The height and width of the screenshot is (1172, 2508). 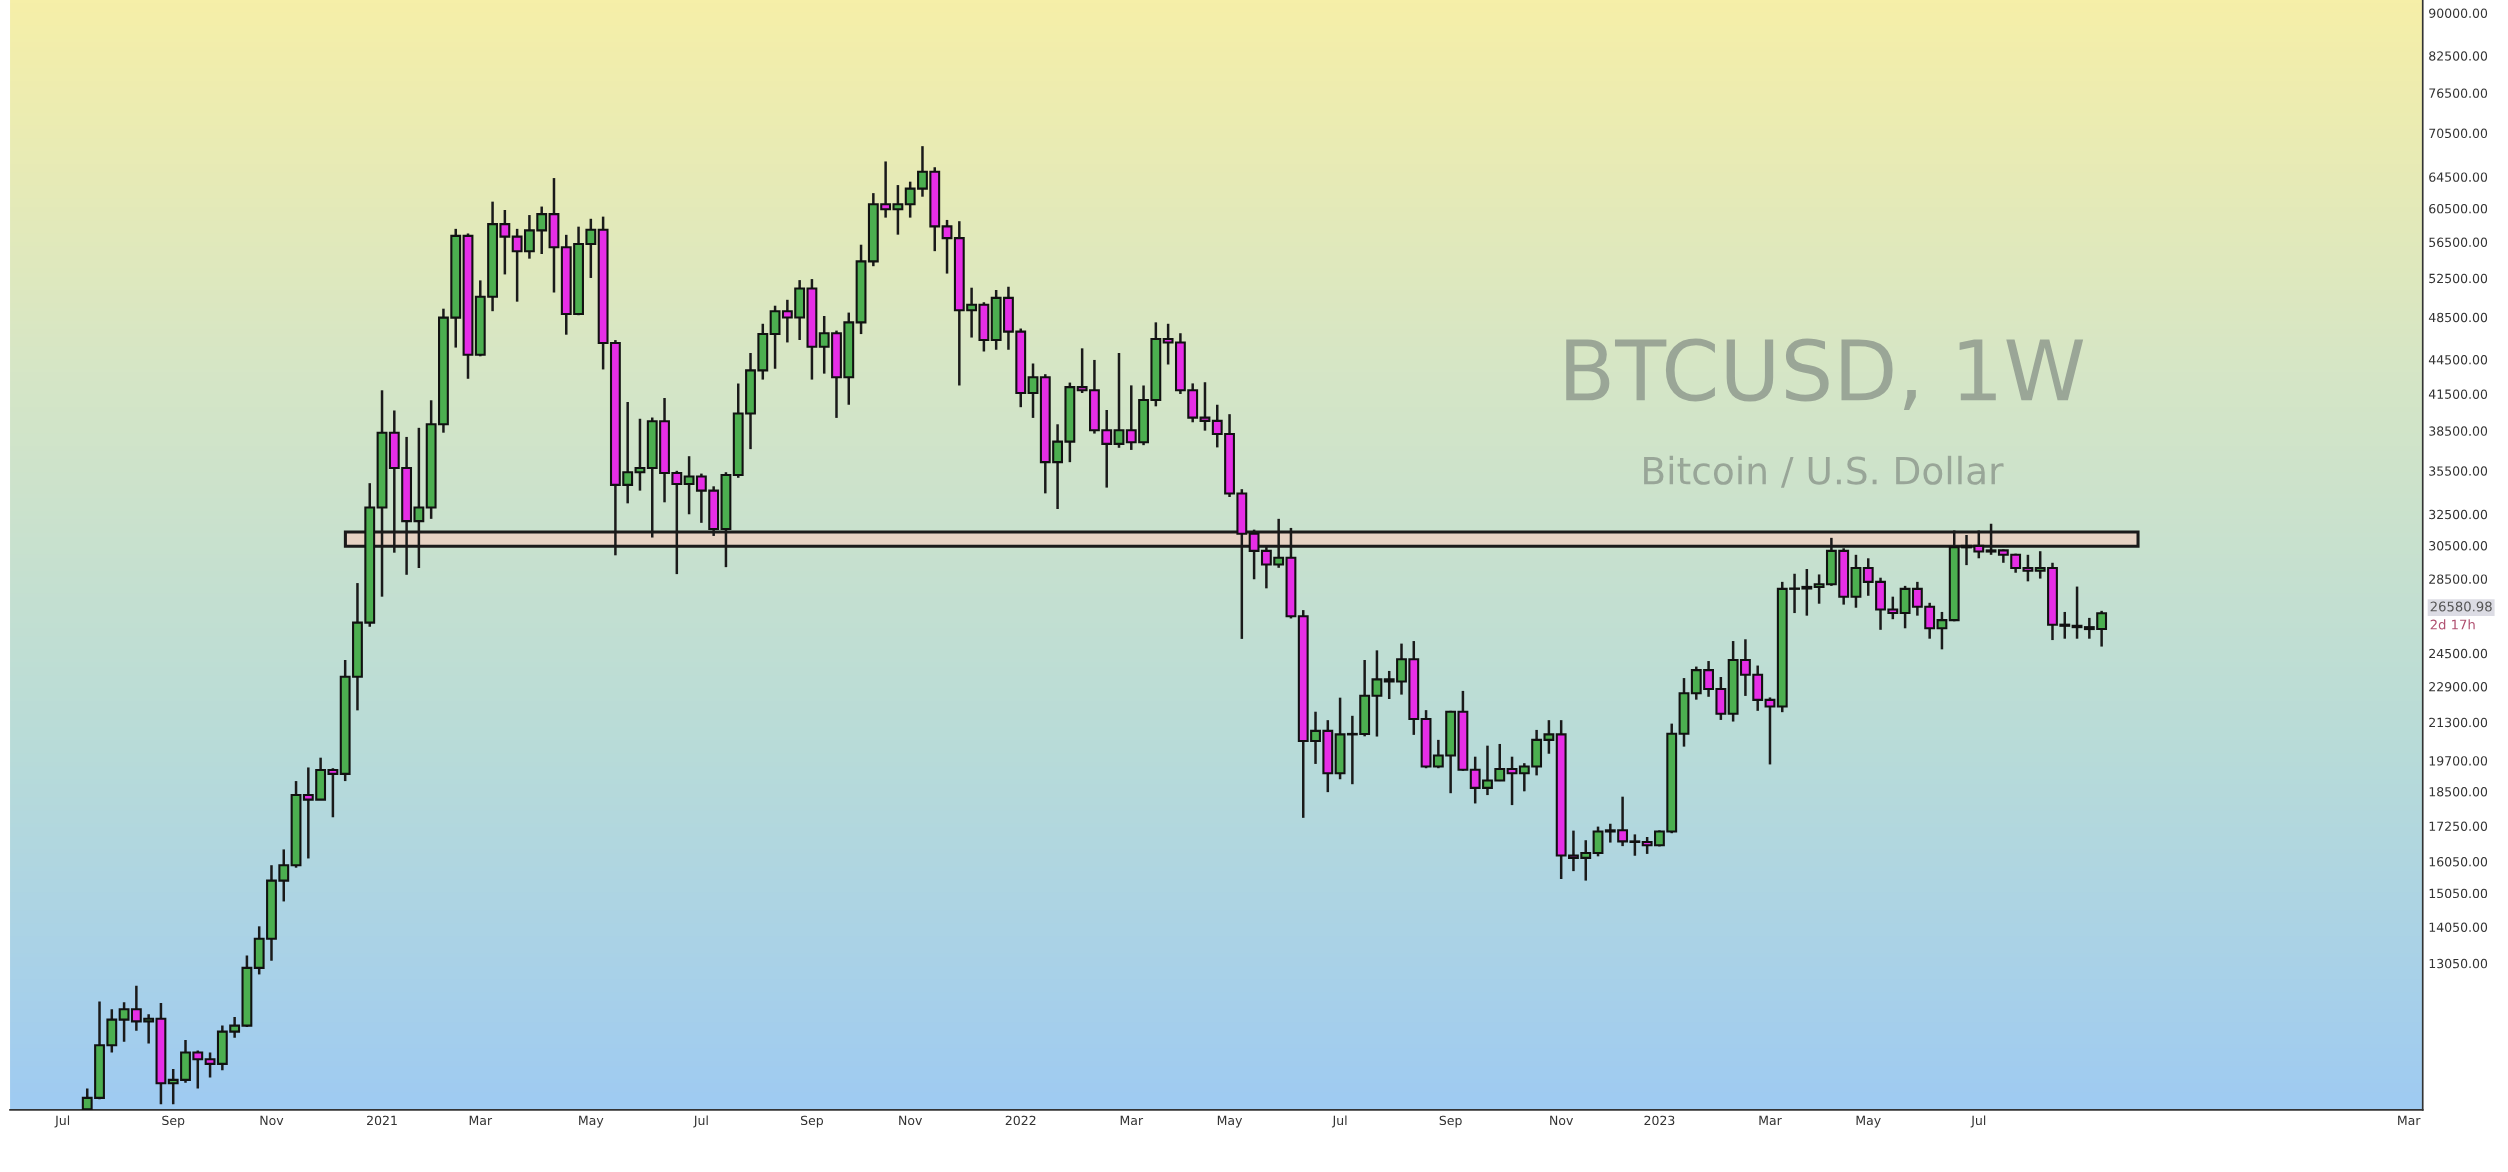 What do you see at coordinates (2461, 606) in the screenshot?
I see `text: 26580.98` at bounding box center [2461, 606].